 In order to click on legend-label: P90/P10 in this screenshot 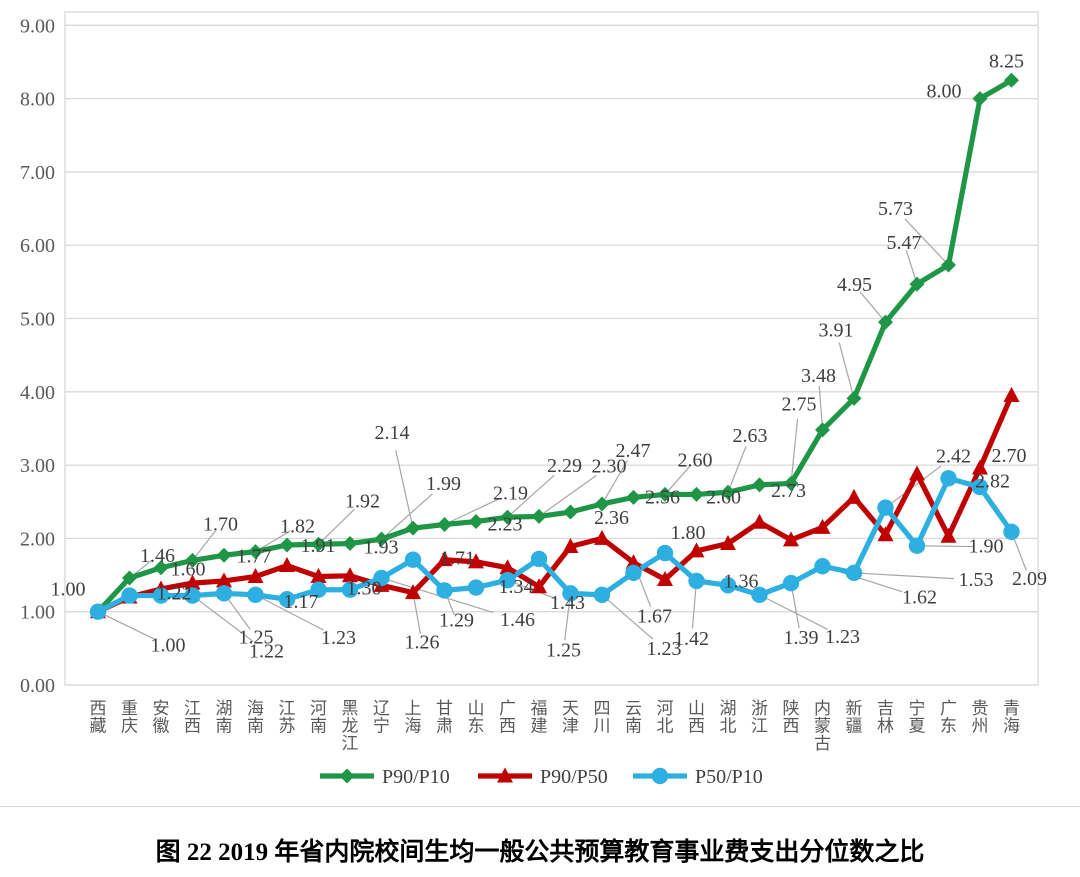, I will do `click(416, 777)`.